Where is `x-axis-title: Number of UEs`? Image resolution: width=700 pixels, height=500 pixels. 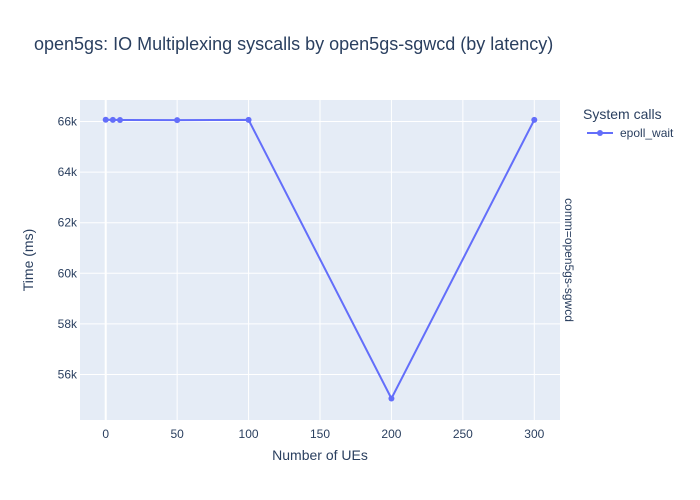 x-axis-title: Number of UEs is located at coordinates (320, 455).